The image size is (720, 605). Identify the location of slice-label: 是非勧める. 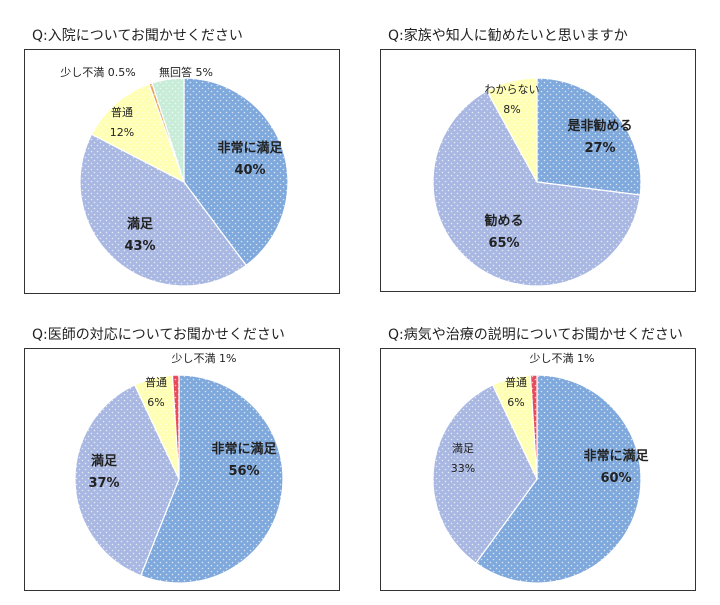
(599, 126).